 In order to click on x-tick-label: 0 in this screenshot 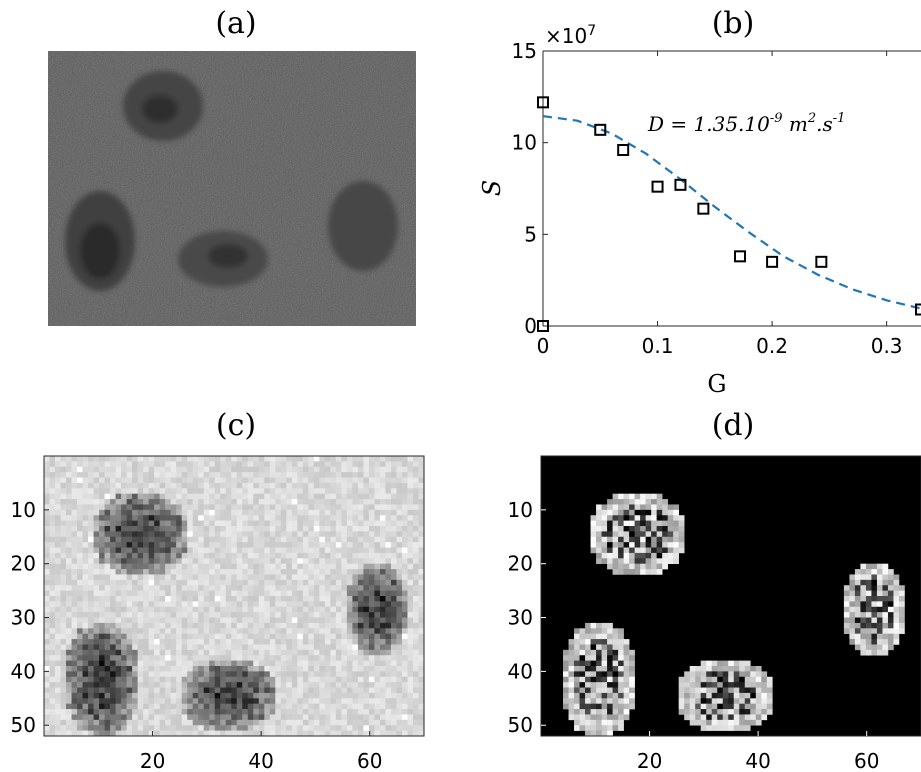, I will do `click(543, 346)`.